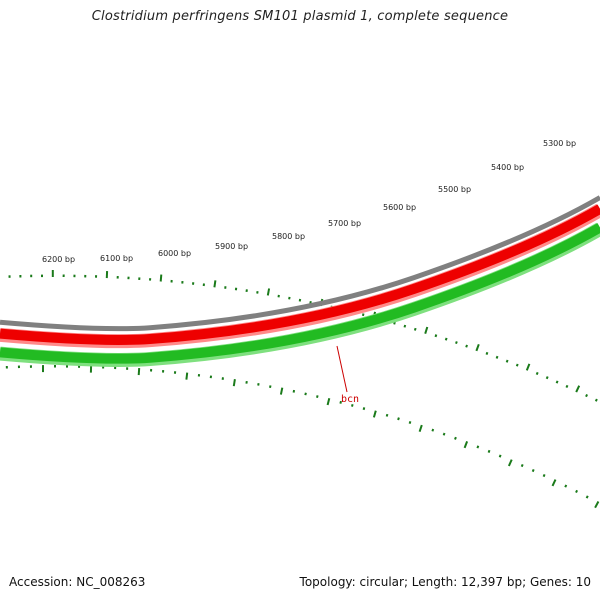 This screenshot has width=600, height=600. Describe the element at coordinates (77, 582) in the screenshot. I see `accession-text: Accession: NC_008263` at that location.